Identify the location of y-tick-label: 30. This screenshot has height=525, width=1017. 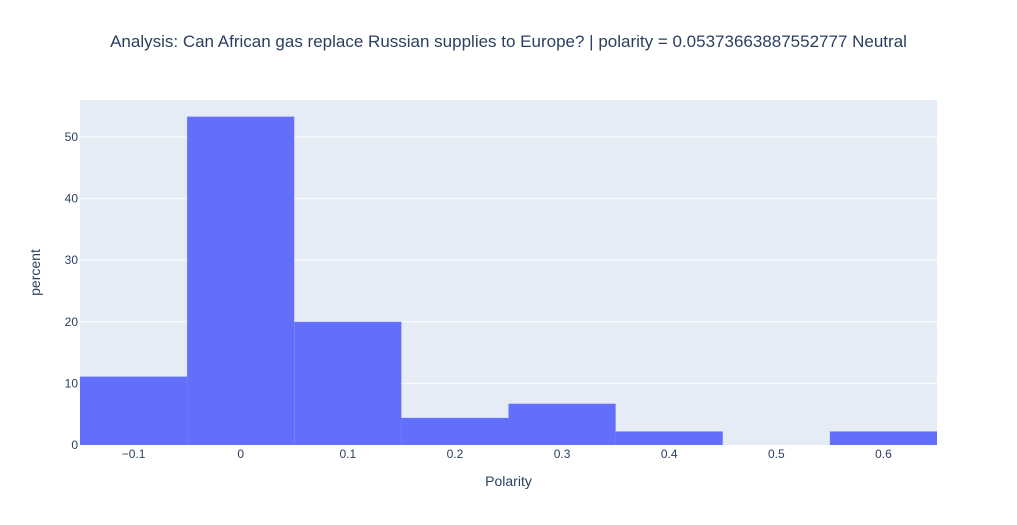
(72, 260).